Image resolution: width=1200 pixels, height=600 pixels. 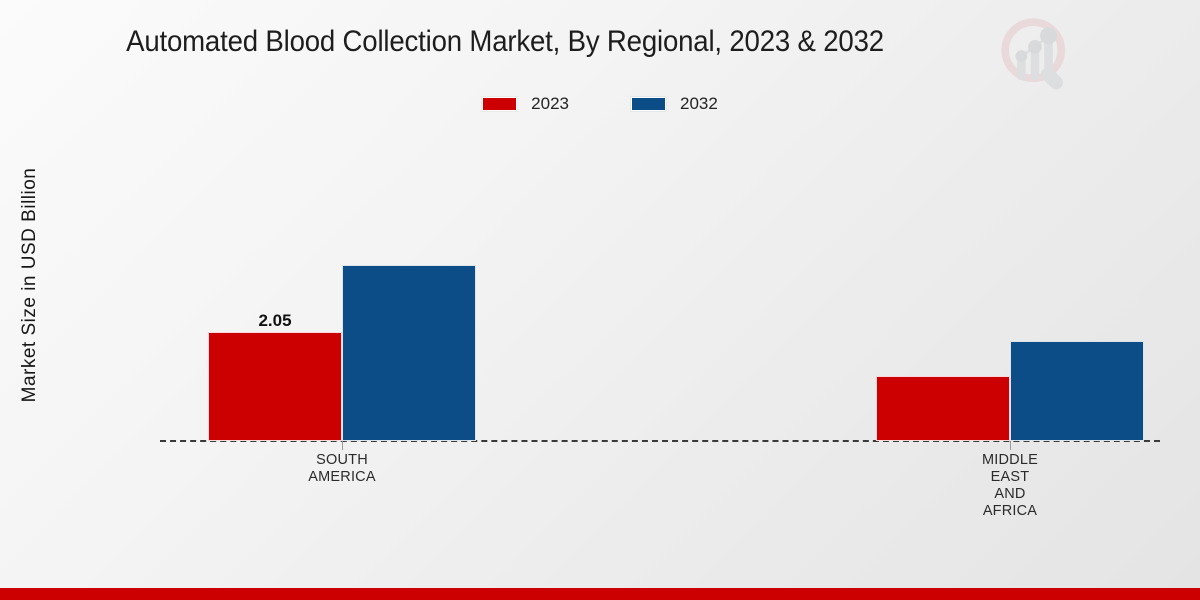 I want to click on x-axis-label-middle-east-and-africa: MIDDLE EAST AND AFRICA, so click(x=1010, y=486).